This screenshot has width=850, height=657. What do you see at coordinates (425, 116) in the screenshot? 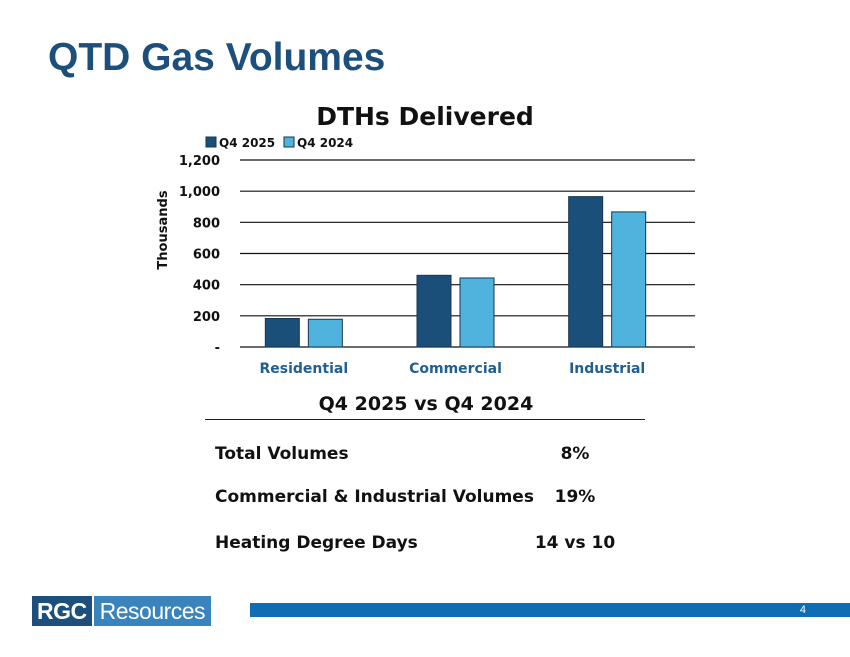
I see `chart-title: DTHs Delivered` at bounding box center [425, 116].